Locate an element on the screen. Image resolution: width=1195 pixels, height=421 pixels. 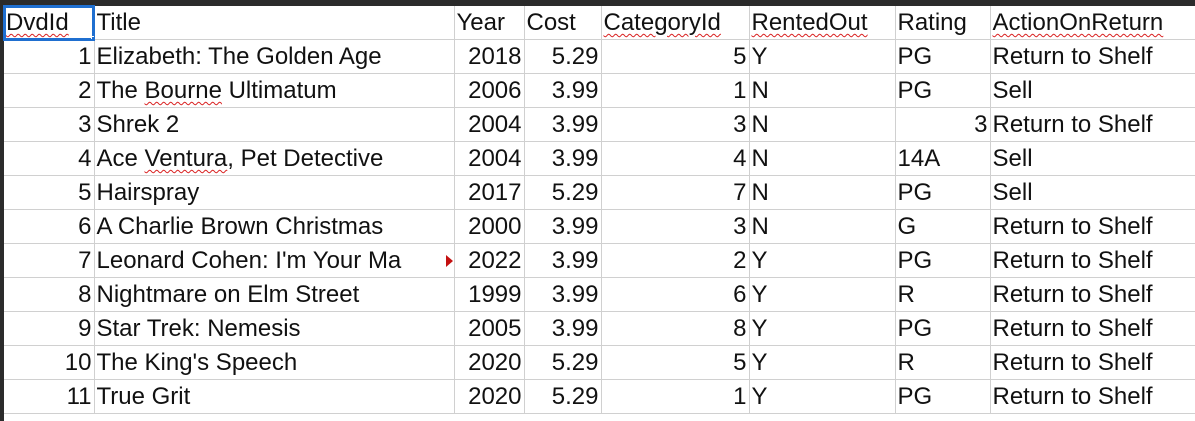
year-cell: 1999 is located at coordinates (489, 294).